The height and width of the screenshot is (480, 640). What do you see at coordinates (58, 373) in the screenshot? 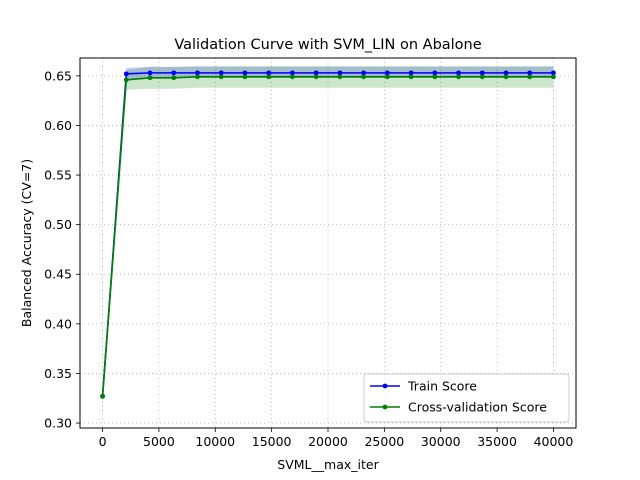
I see `y-tick-label: 0.35` at bounding box center [58, 373].